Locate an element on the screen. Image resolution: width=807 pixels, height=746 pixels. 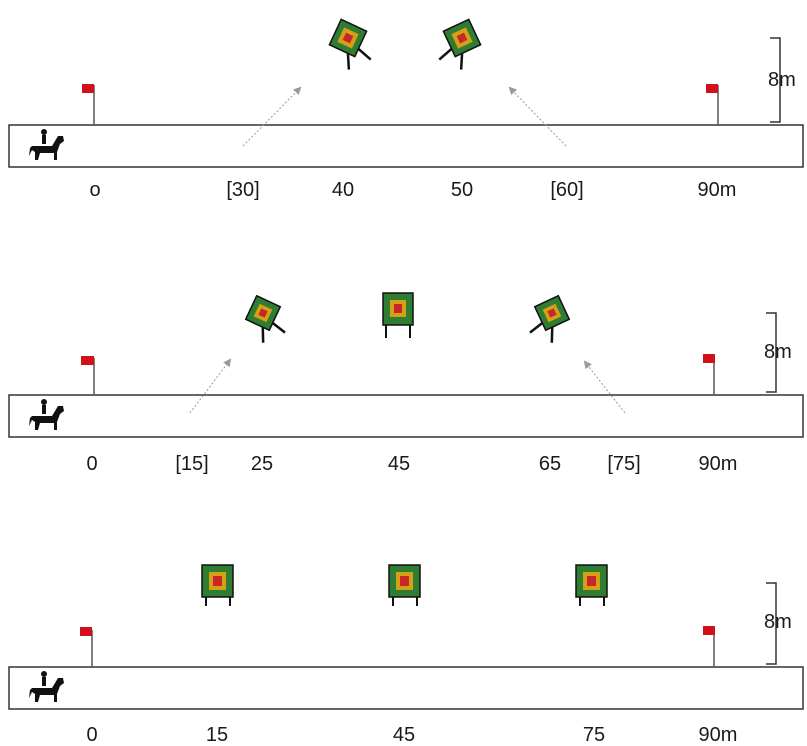
distance-label: [60] is located at coordinates (566, 190).